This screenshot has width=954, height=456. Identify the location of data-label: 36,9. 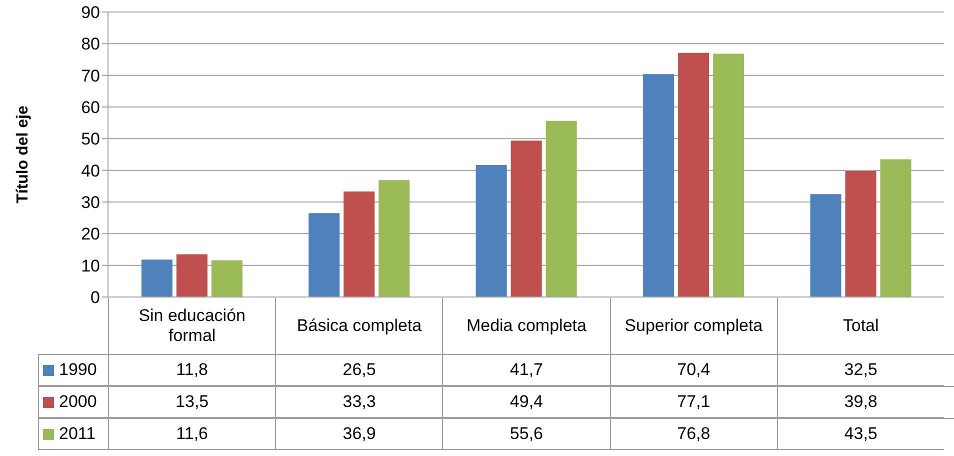
(358, 434).